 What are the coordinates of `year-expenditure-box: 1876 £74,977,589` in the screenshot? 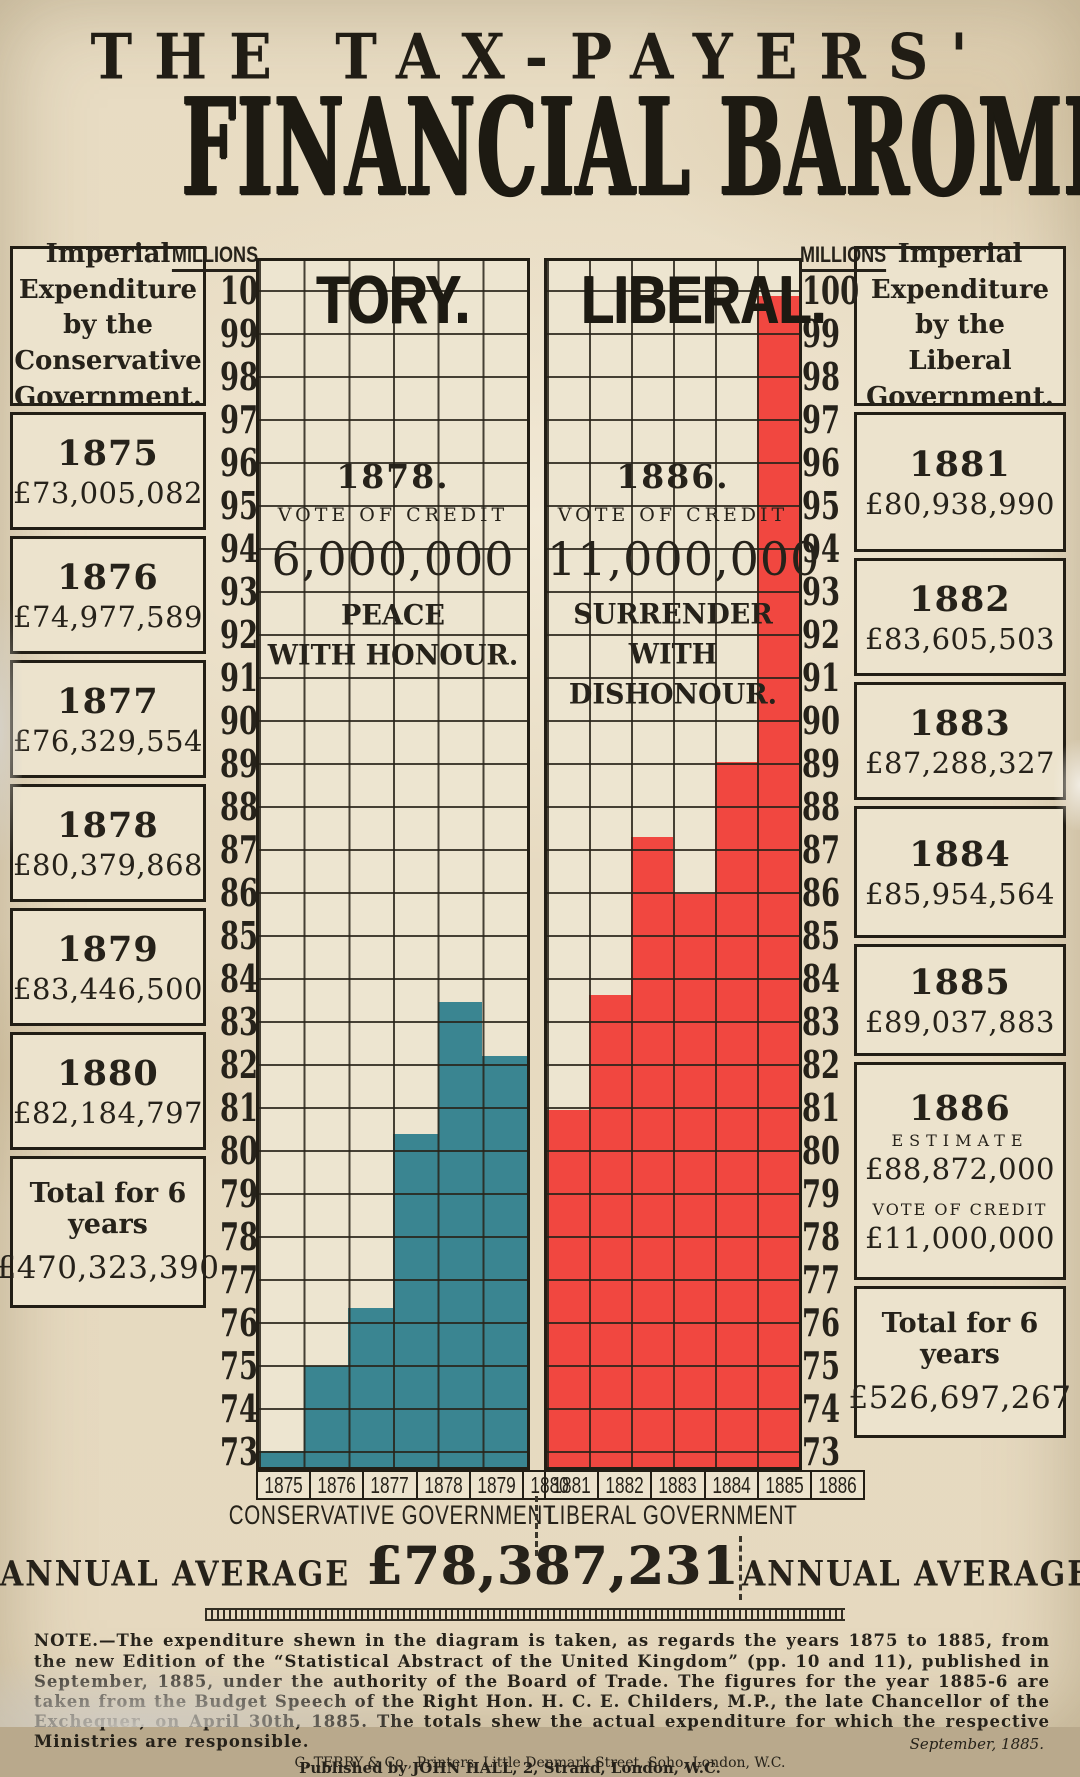 It's located at (108, 595).